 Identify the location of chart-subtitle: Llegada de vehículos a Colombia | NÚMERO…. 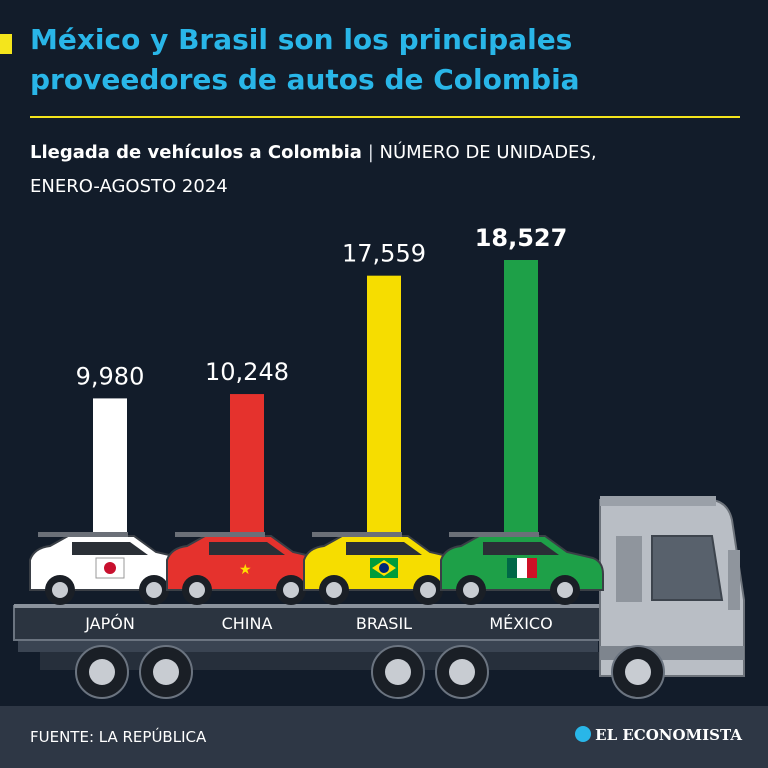
(390, 170).